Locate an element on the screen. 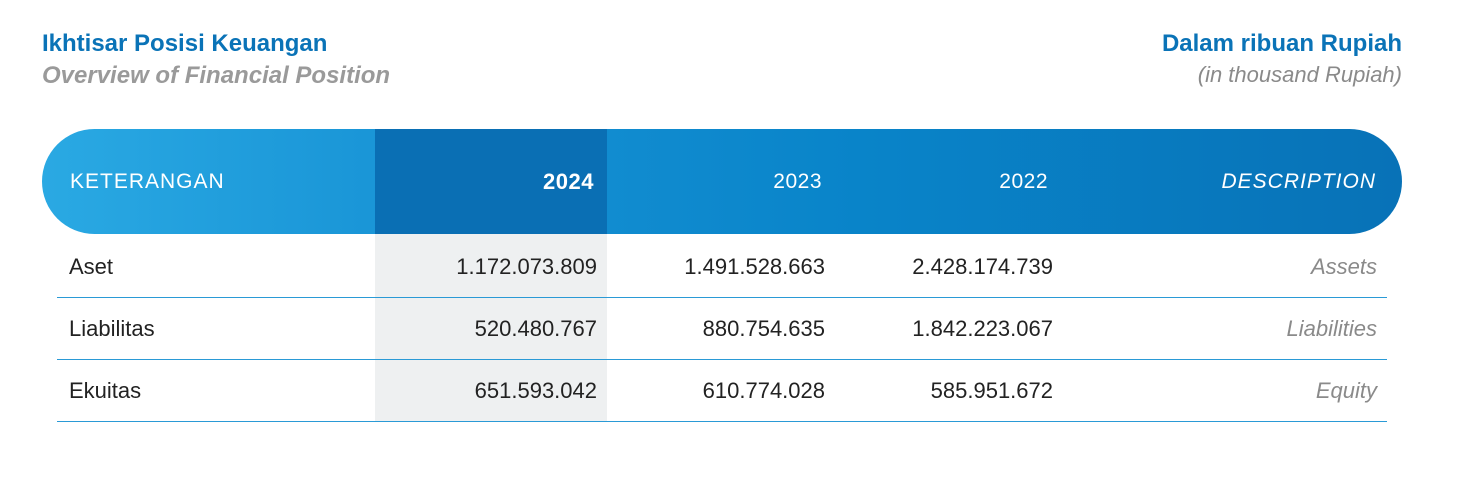  unit-label: Dalam ribuan Rupiah is located at coordinates (1281, 43).